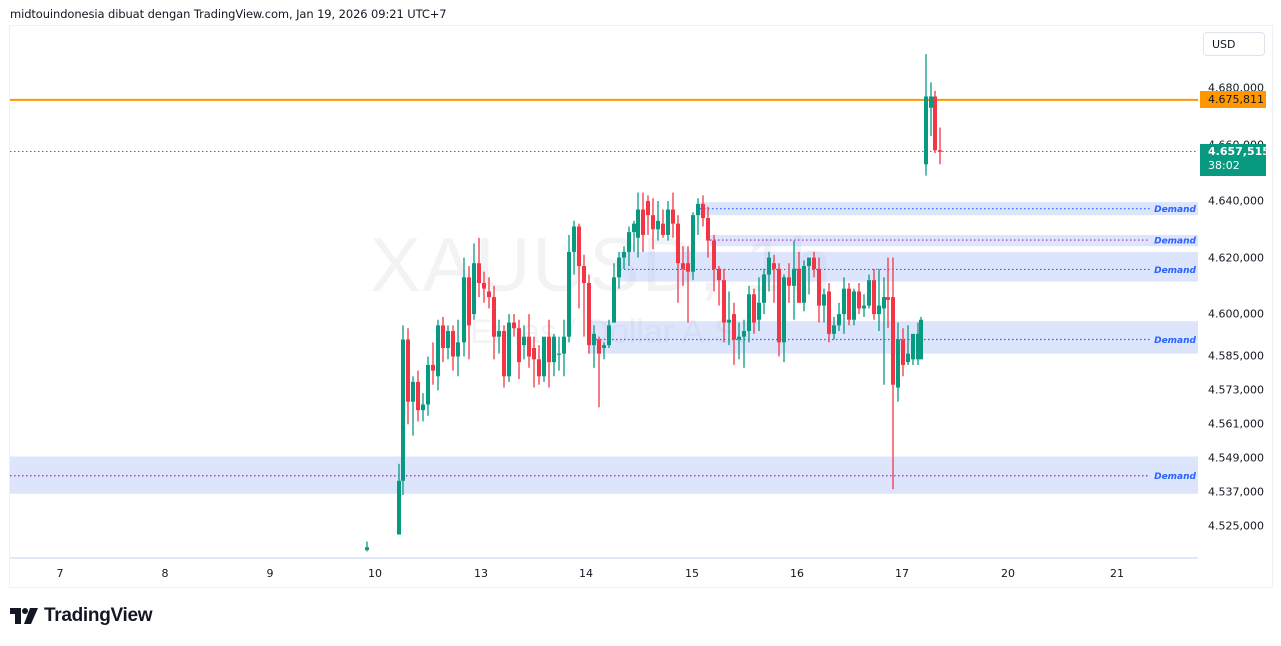 The image size is (1281, 646). I want to click on tradingview-logo: TradingView, so click(81, 616).